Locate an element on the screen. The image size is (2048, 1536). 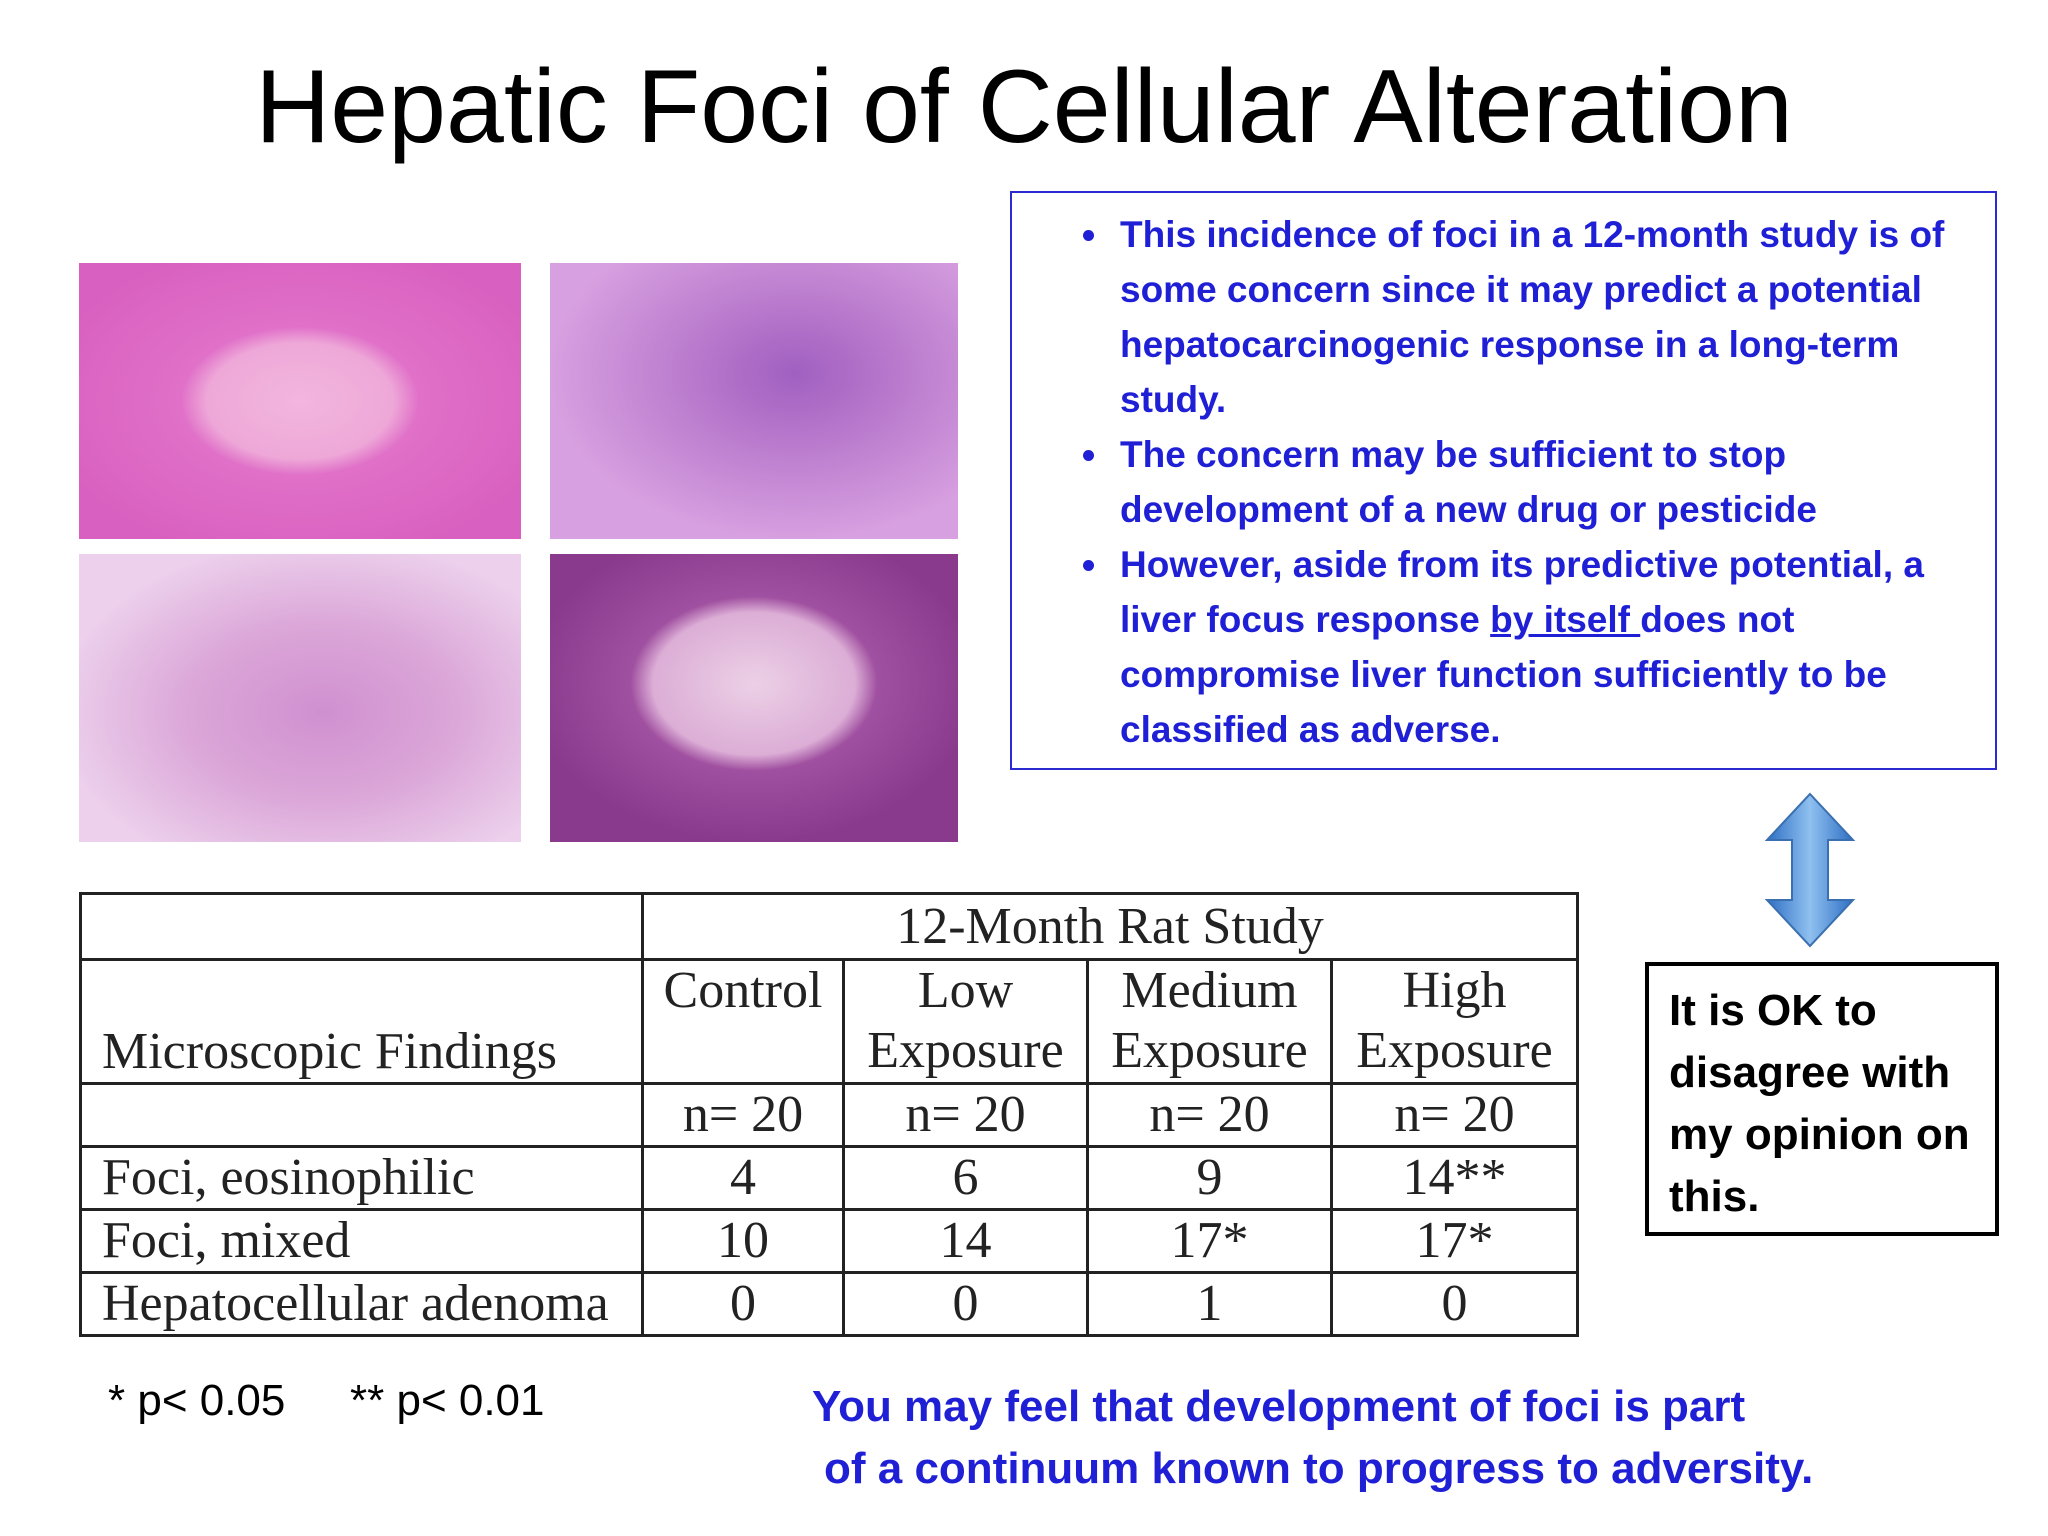
n-row: n= 20 n= 20 n= 20 n= 20 is located at coordinates (829, 1115).